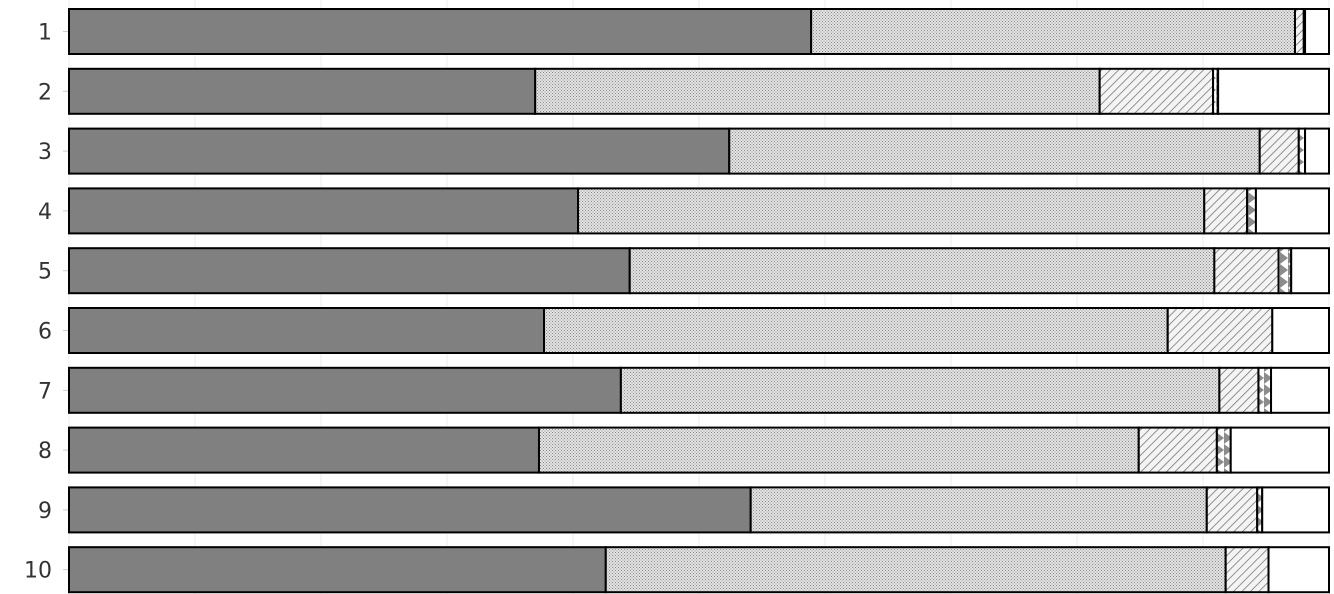 The width and height of the screenshot is (1334, 594). What do you see at coordinates (45, 272) in the screenshot?
I see `category-label: 5` at bounding box center [45, 272].